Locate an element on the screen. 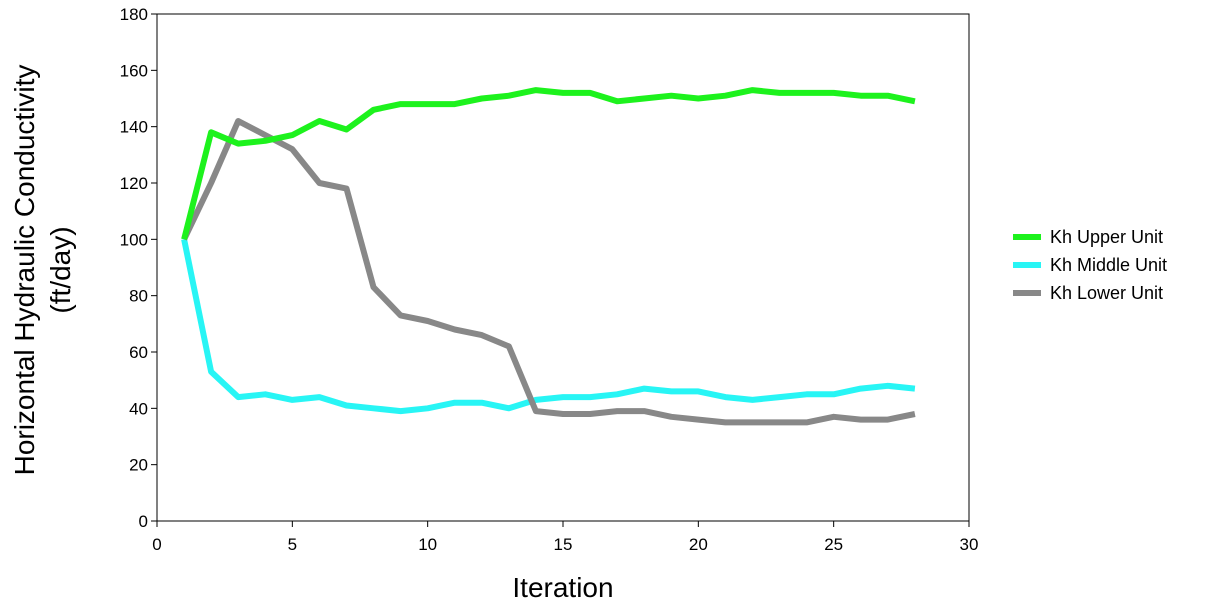  y-tick-label: 100 is located at coordinates (134, 239).